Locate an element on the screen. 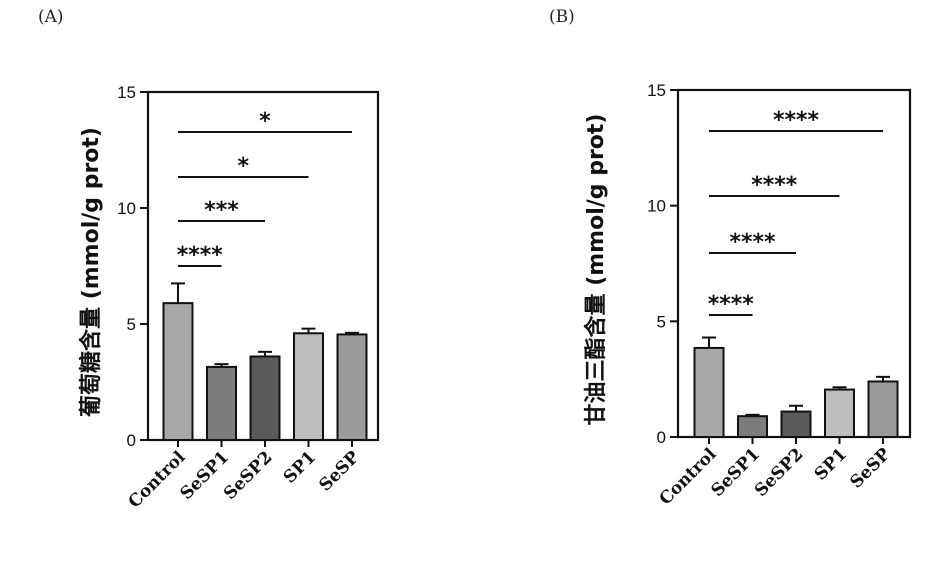 The height and width of the screenshot is (568, 935). panel-label: (A) is located at coordinates (51, 17).